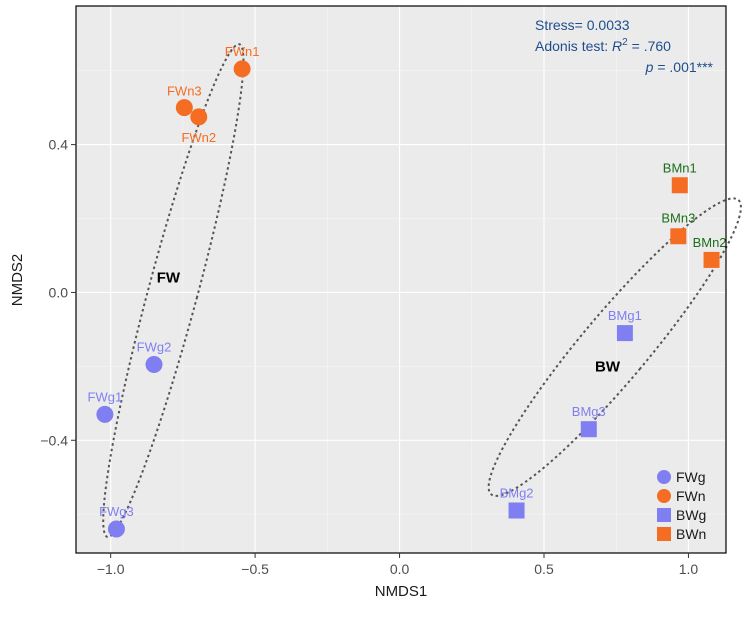 This screenshot has width=750, height=625. Describe the element at coordinates (17, 280) in the screenshot. I see `y-axis-title: NMDS2` at that location.